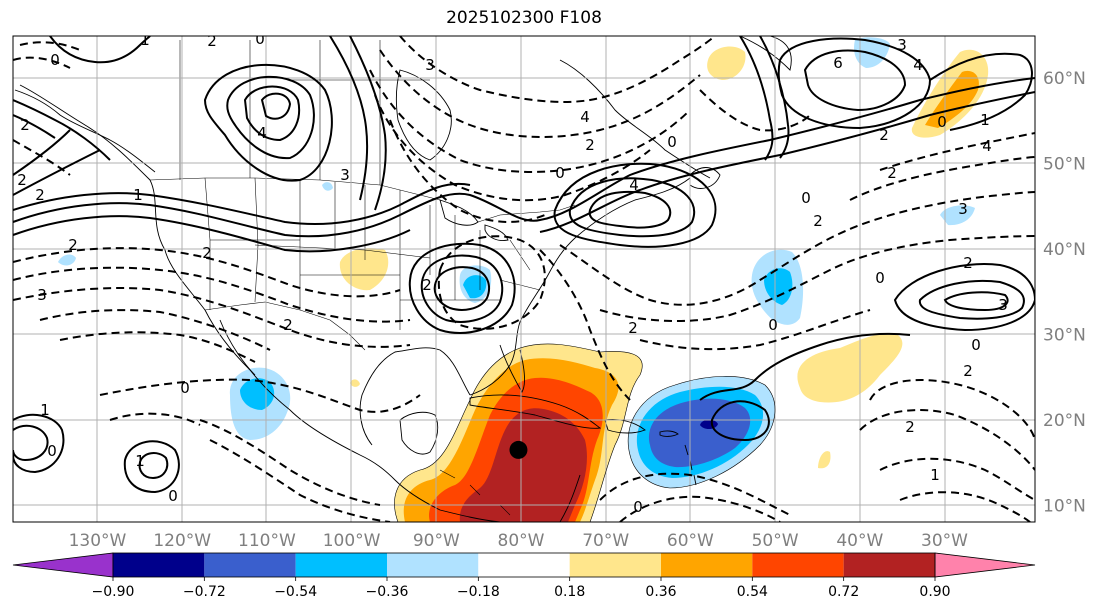 This screenshot has height=615, width=1105. Describe the element at coordinates (740, 421) in the screenshot. I see `contour-trough-east-loop` at that location.